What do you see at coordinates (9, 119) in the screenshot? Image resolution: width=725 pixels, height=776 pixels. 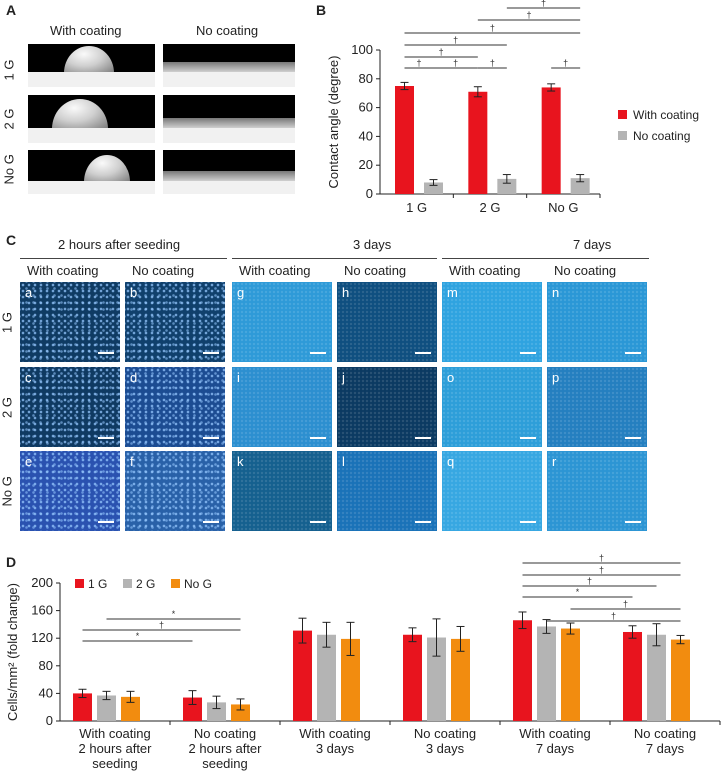 I see `panel-a-row-2g: 2 G` at bounding box center [9, 119].